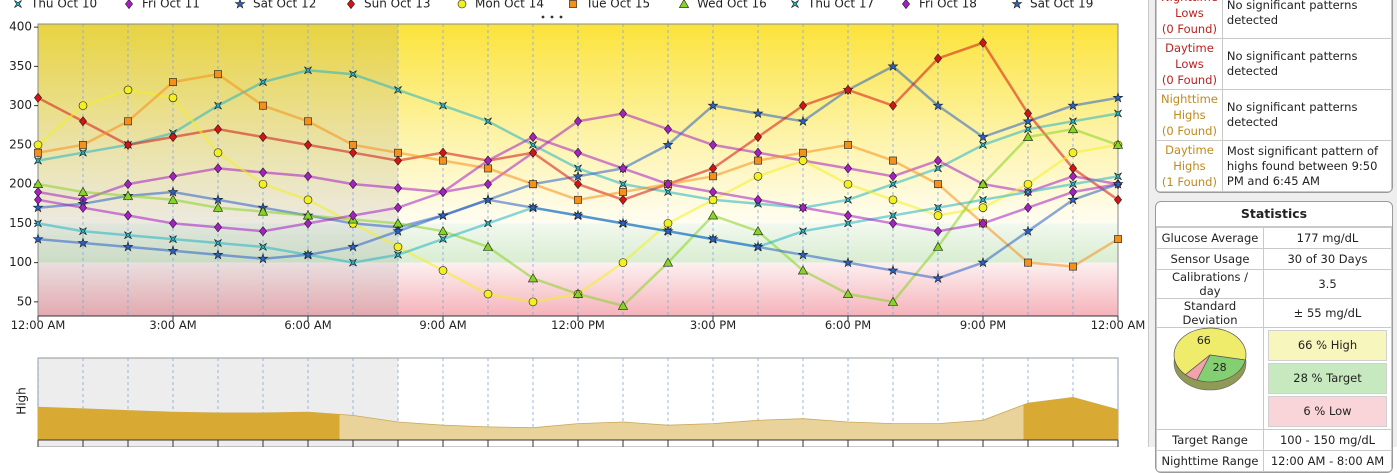 This screenshot has height=473, width=1397. What do you see at coordinates (1210, 378) in the screenshot?
I see `pie-cell` at bounding box center [1210, 378].